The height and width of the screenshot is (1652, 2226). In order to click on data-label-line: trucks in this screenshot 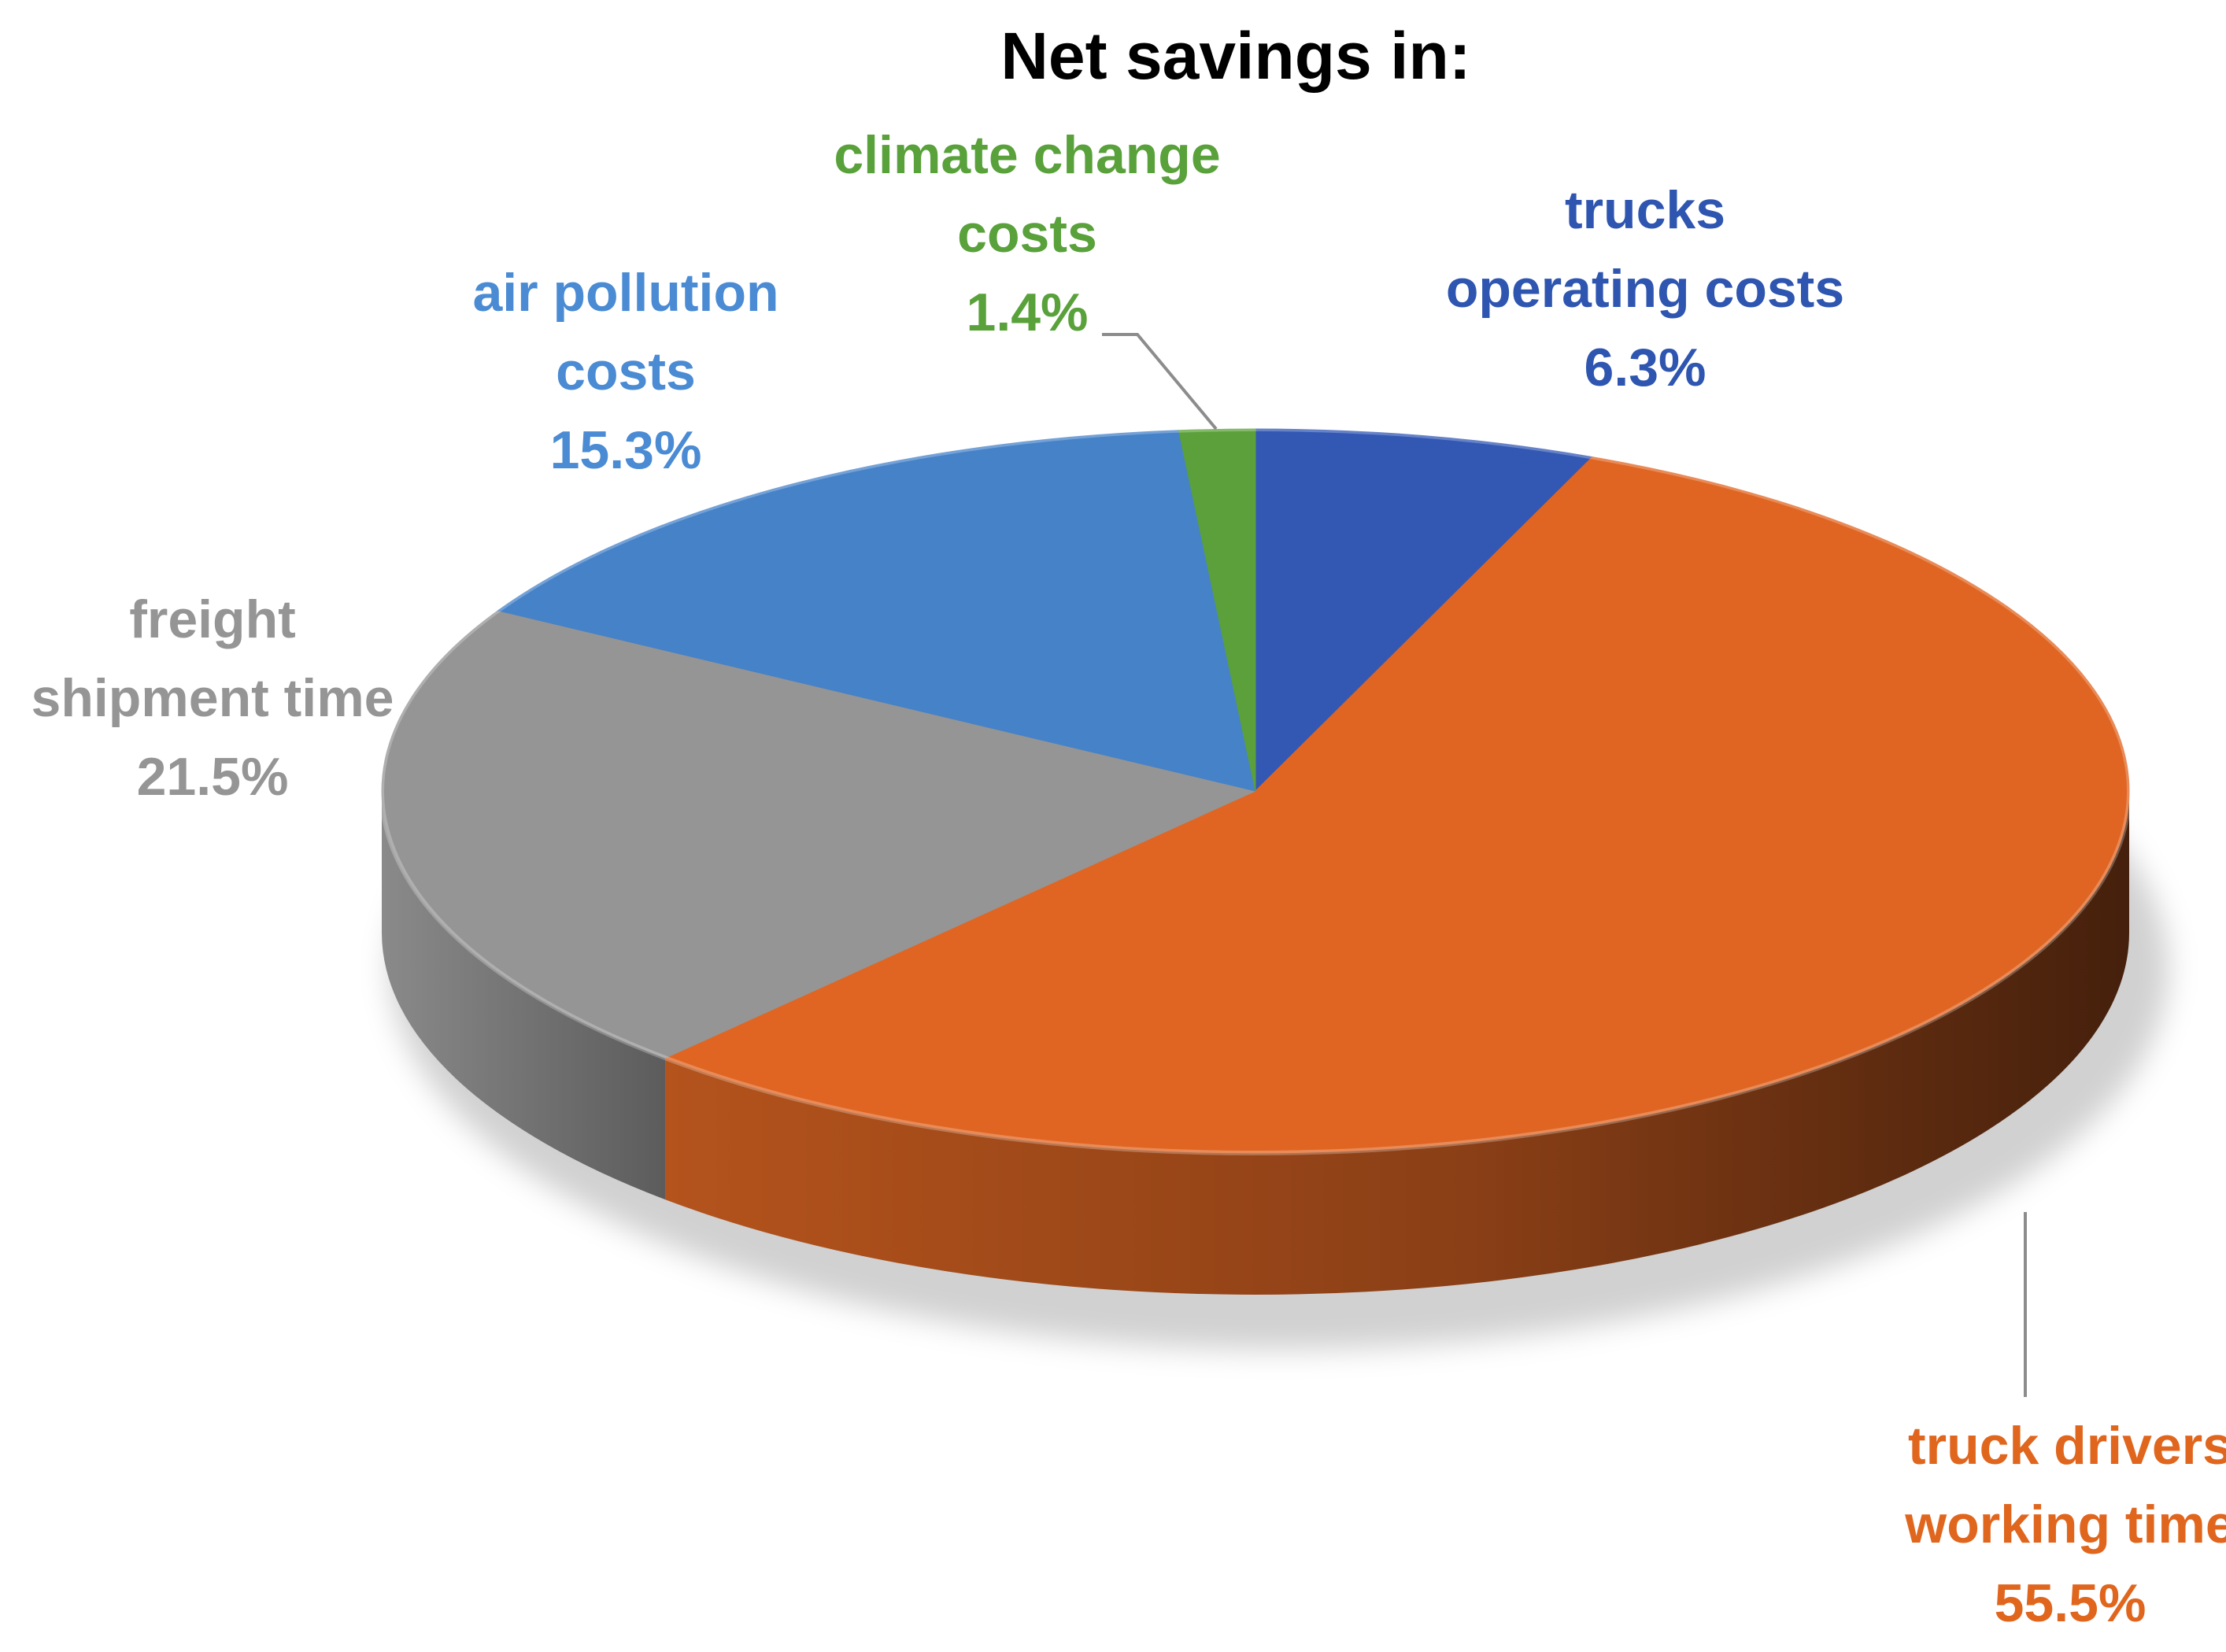, I will do `click(1645, 210)`.